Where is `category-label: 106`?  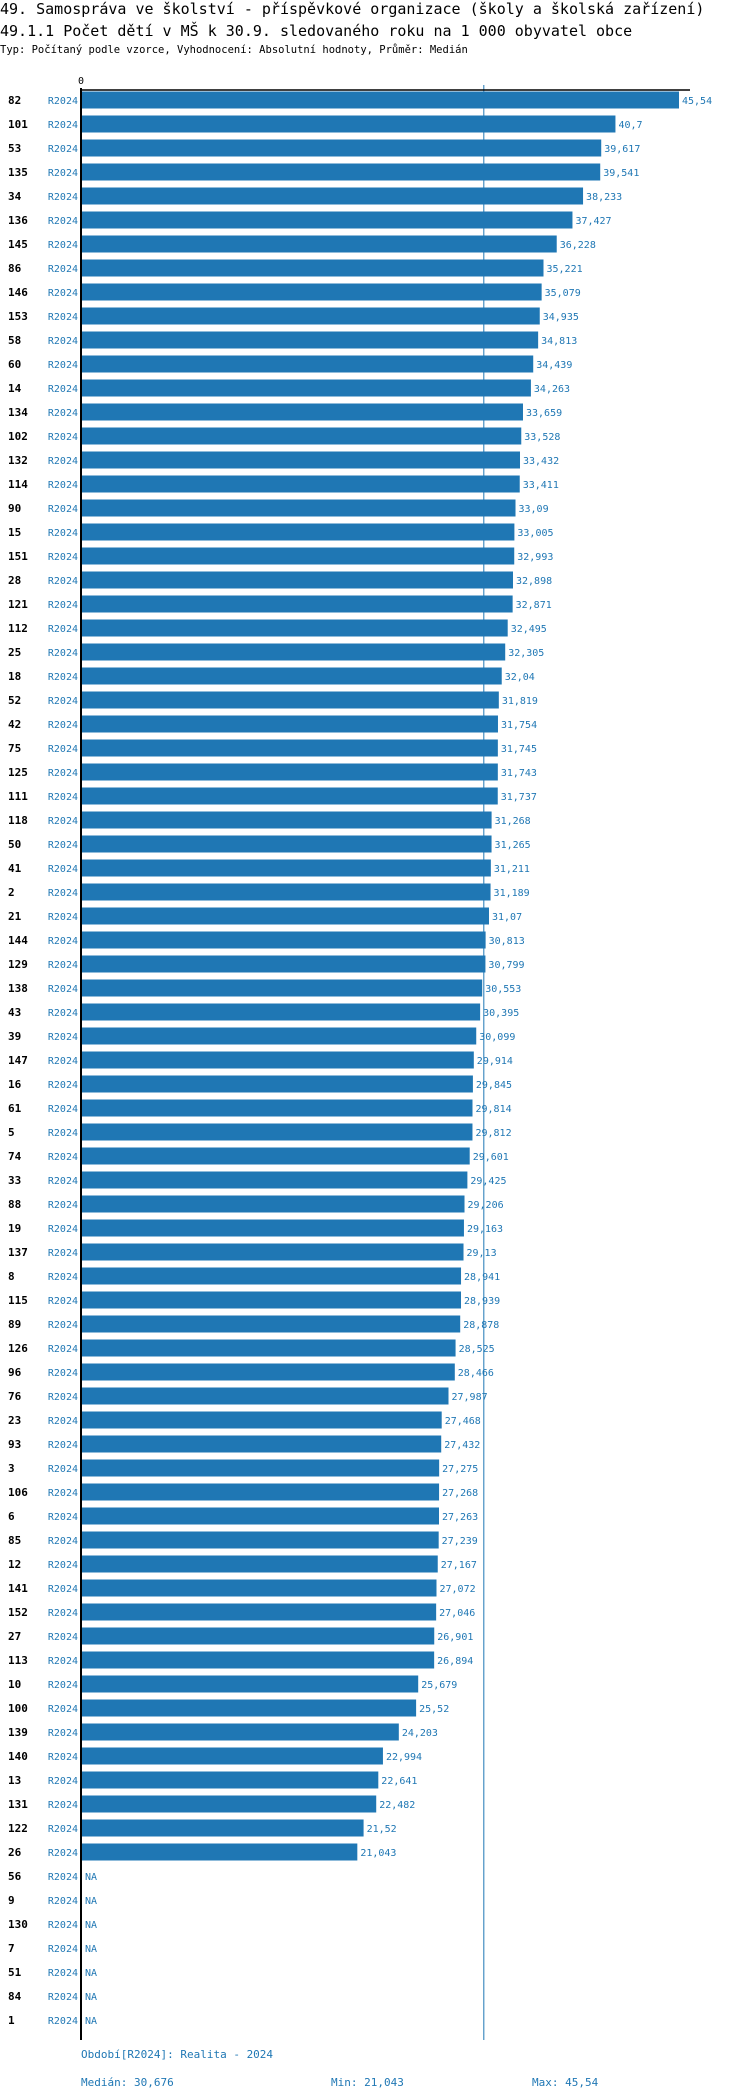
category-label: 106 is located at coordinates (18, 1492).